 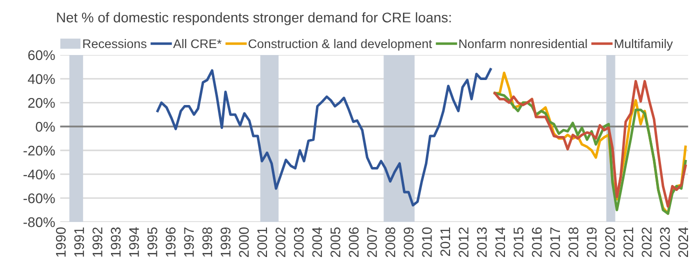 What do you see at coordinates (519, 242) in the screenshot?
I see `x-tick-label: 2015` at bounding box center [519, 242].